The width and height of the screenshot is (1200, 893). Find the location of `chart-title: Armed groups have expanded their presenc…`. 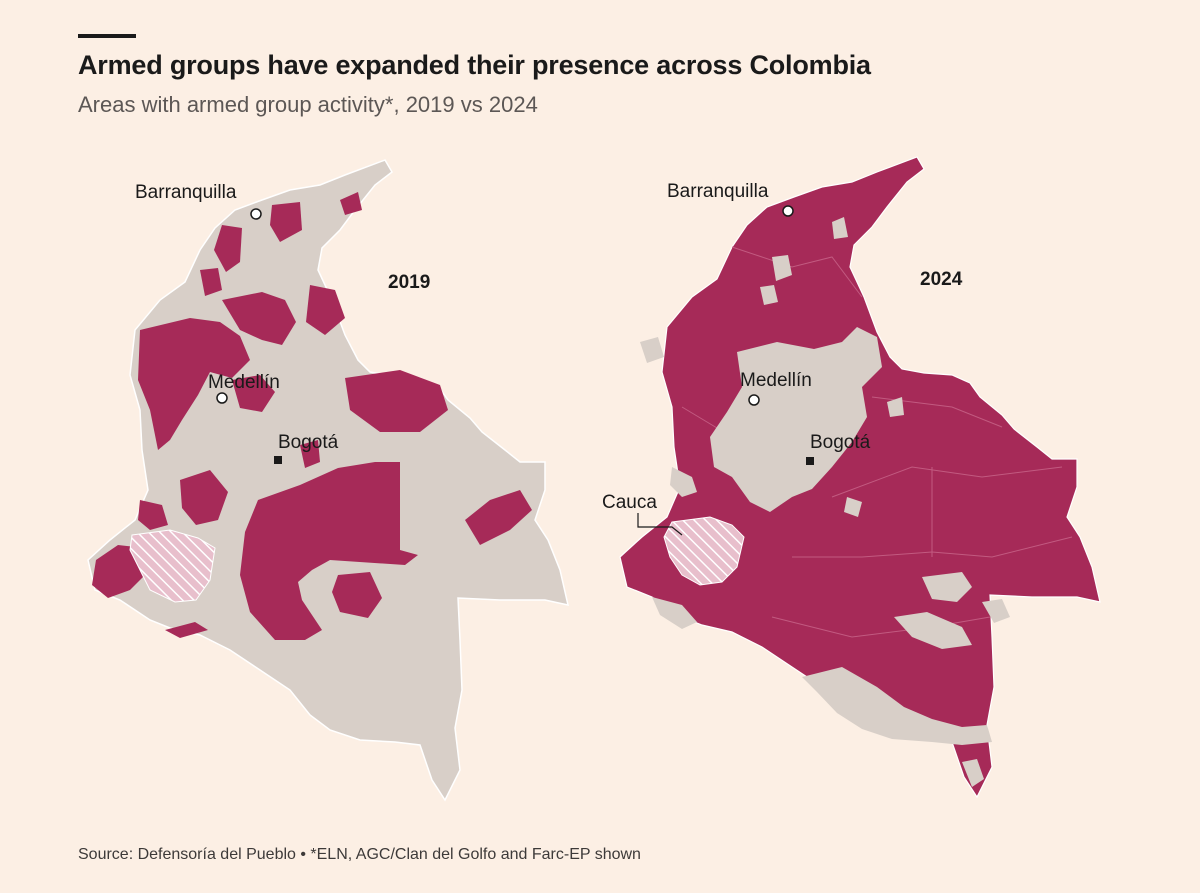

chart-title: Armed groups have expanded their presenc… is located at coordinates (474, 65).